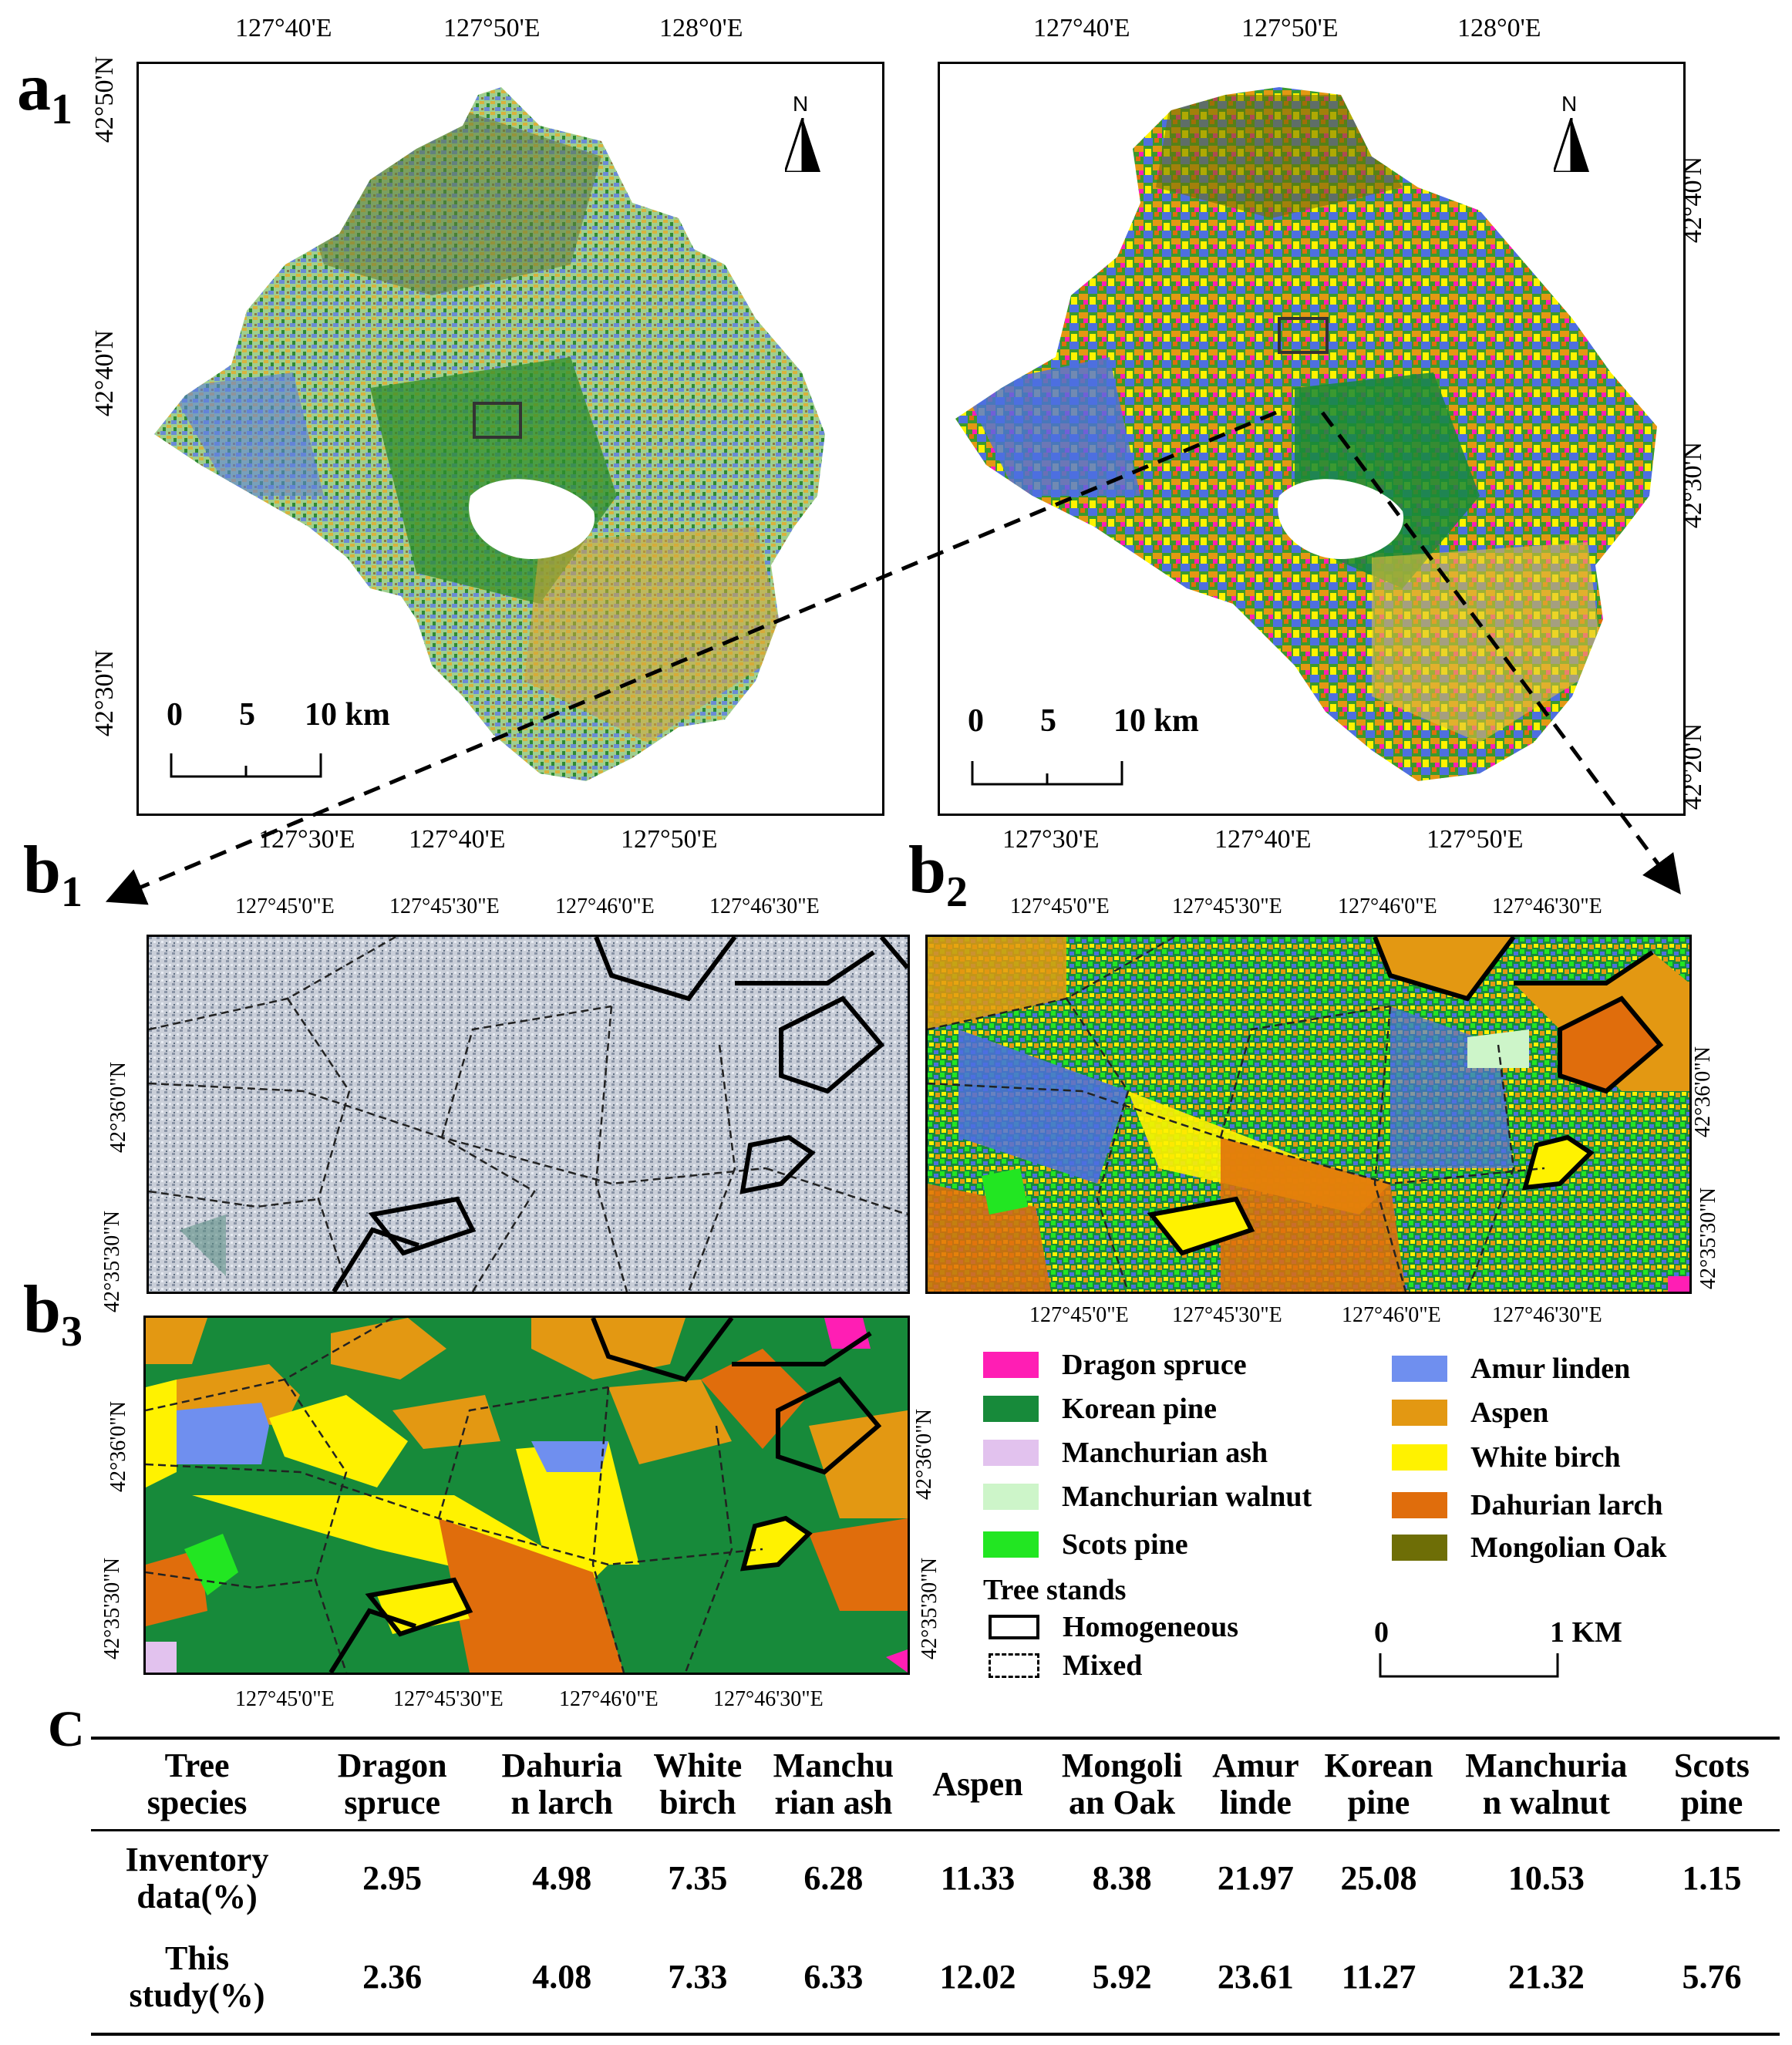 The image size is (1792, 2045). What do you see at coordinates (1014, 1665) in the screenshot?
I see `mixed-swatch` at bounding box center [1014, 1665].